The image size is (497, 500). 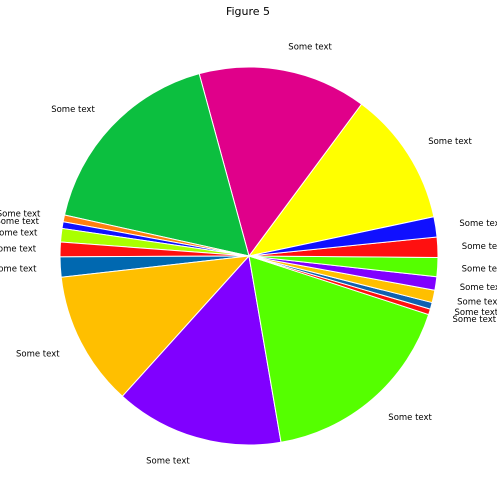 I want to click on pie-slice-label-12: Some text, so click(x=475, y=320).